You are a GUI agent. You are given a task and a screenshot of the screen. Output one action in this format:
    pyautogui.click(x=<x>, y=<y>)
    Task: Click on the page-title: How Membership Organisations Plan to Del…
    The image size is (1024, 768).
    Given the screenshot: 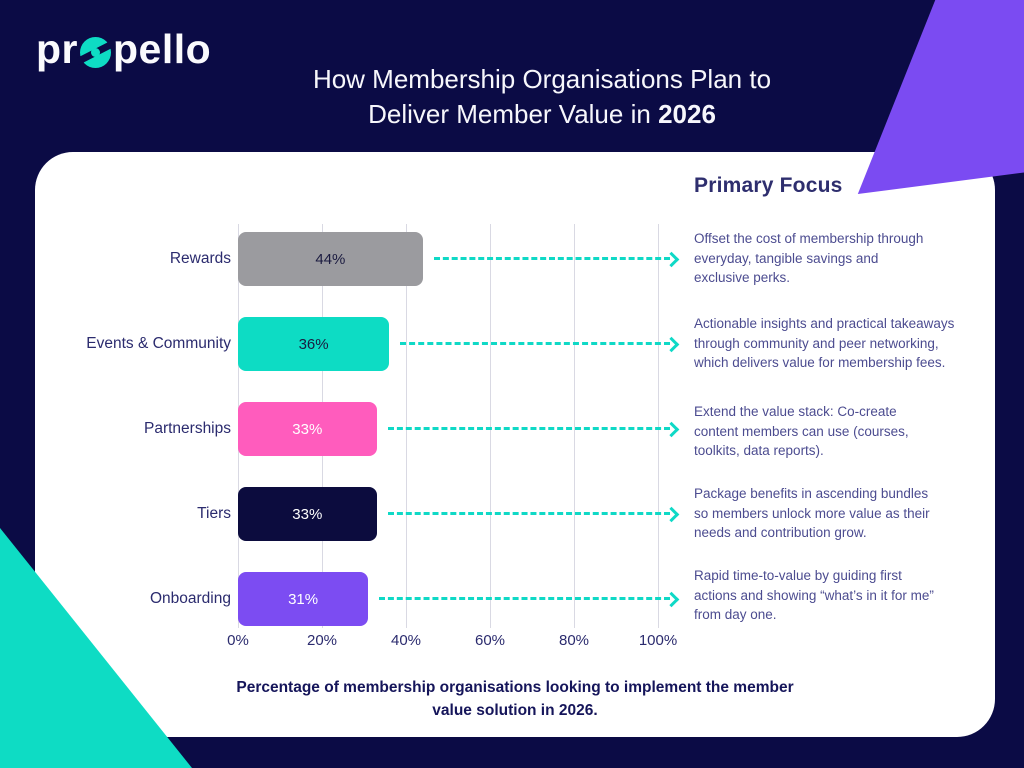 What is the action you would take?
    pyautogui.click(x=542, y=97)
    